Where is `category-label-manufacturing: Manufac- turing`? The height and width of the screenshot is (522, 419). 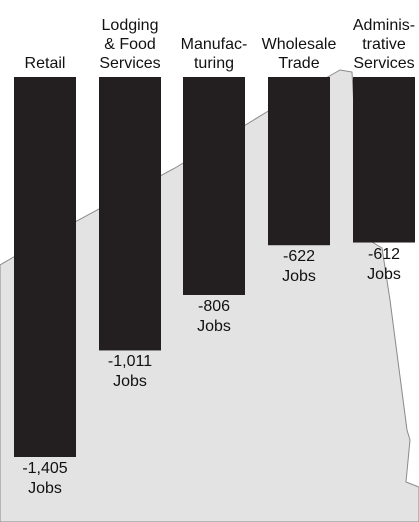 category-label-manufacturing: Manufac- turing is located at coordinates (214, 54).